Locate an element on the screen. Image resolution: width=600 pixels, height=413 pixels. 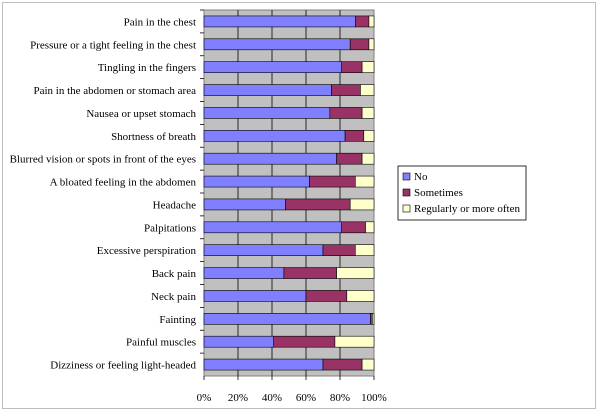
category-label: Palpitations is located at coordinates (170, 228).